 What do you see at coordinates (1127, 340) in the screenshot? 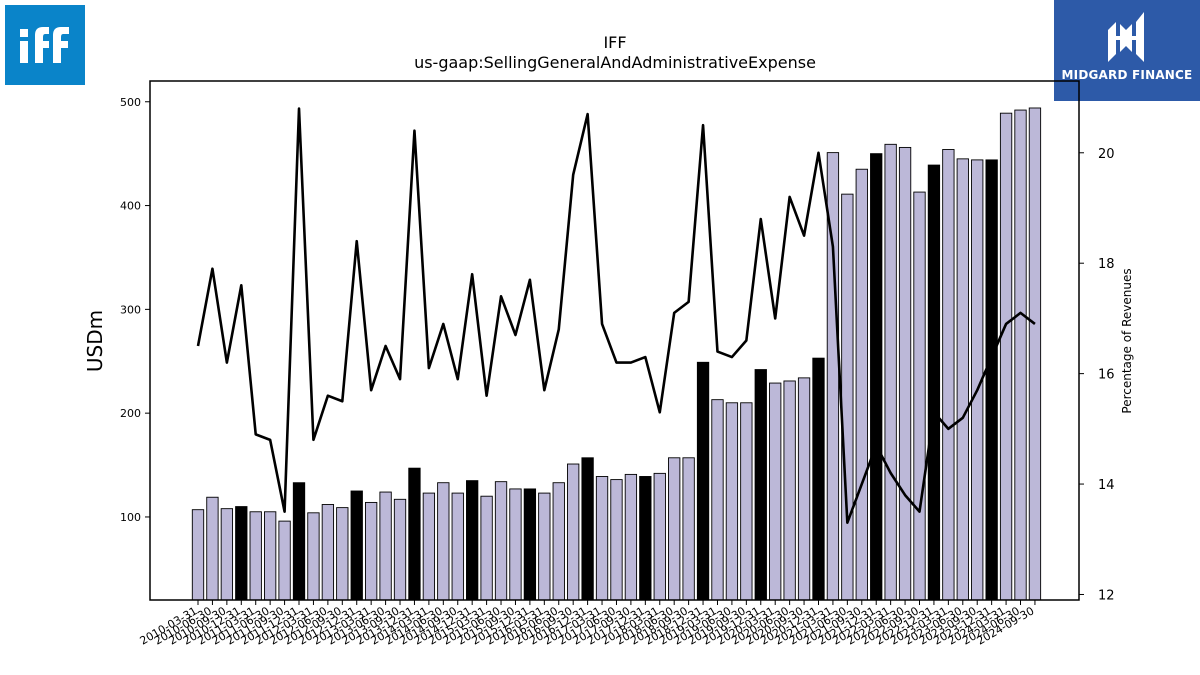
I see `y2-axis-label: Percentage of Revenues` at bounding box center [1127, 340].